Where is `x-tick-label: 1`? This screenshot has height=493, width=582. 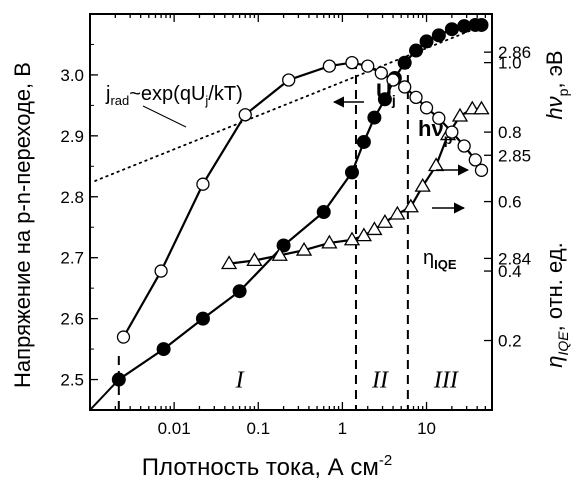 x-tick-label: 1 is located at coordinates (342, 428).